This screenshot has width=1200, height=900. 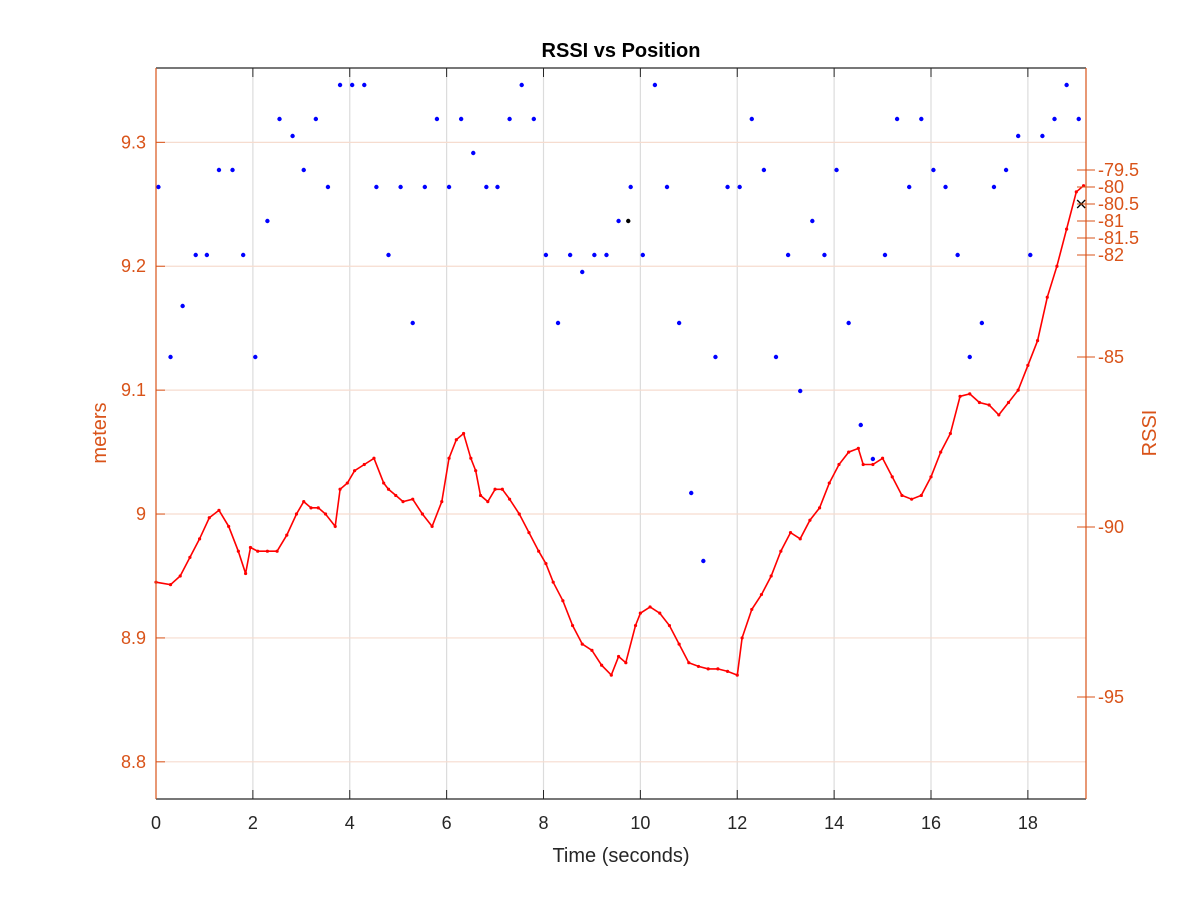 What do you see at coordinates (931, 823) in the screenshot?
I see `x-tick-label: 16` at bounding box center [931, 823].